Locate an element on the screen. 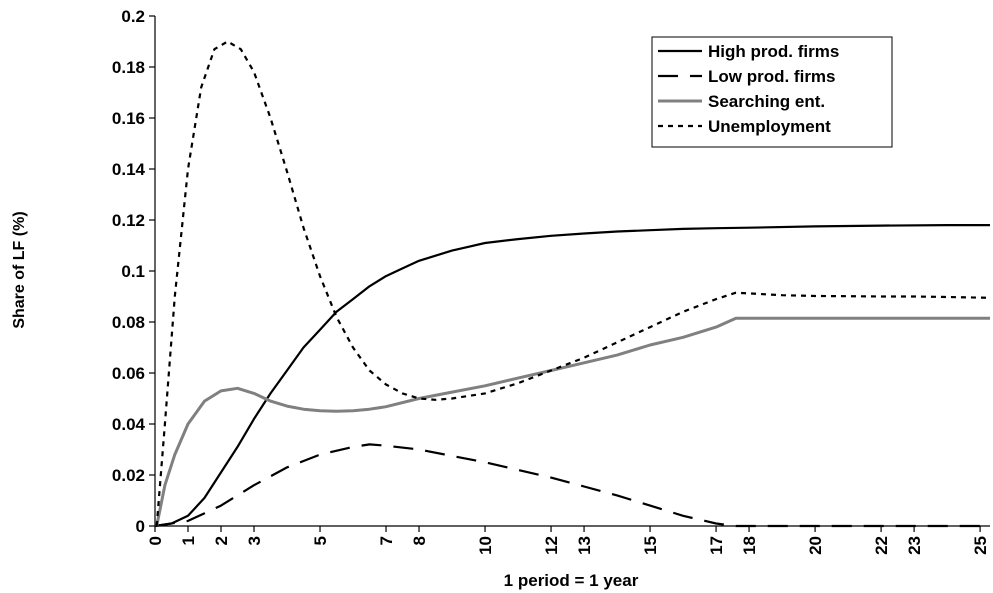  legend-label: High prod. firms is located at coordinates (773, 51).